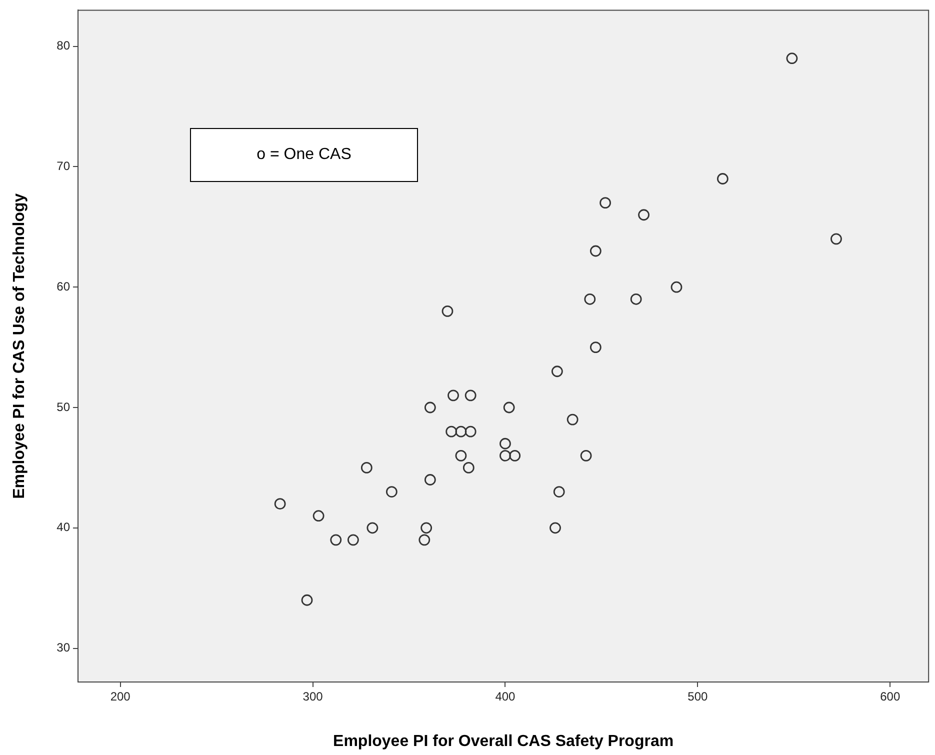  What do you see at coordinates (63, 166) in the screenshot?
I see `y-tick-label: 70` at bounding box center [63, 166].